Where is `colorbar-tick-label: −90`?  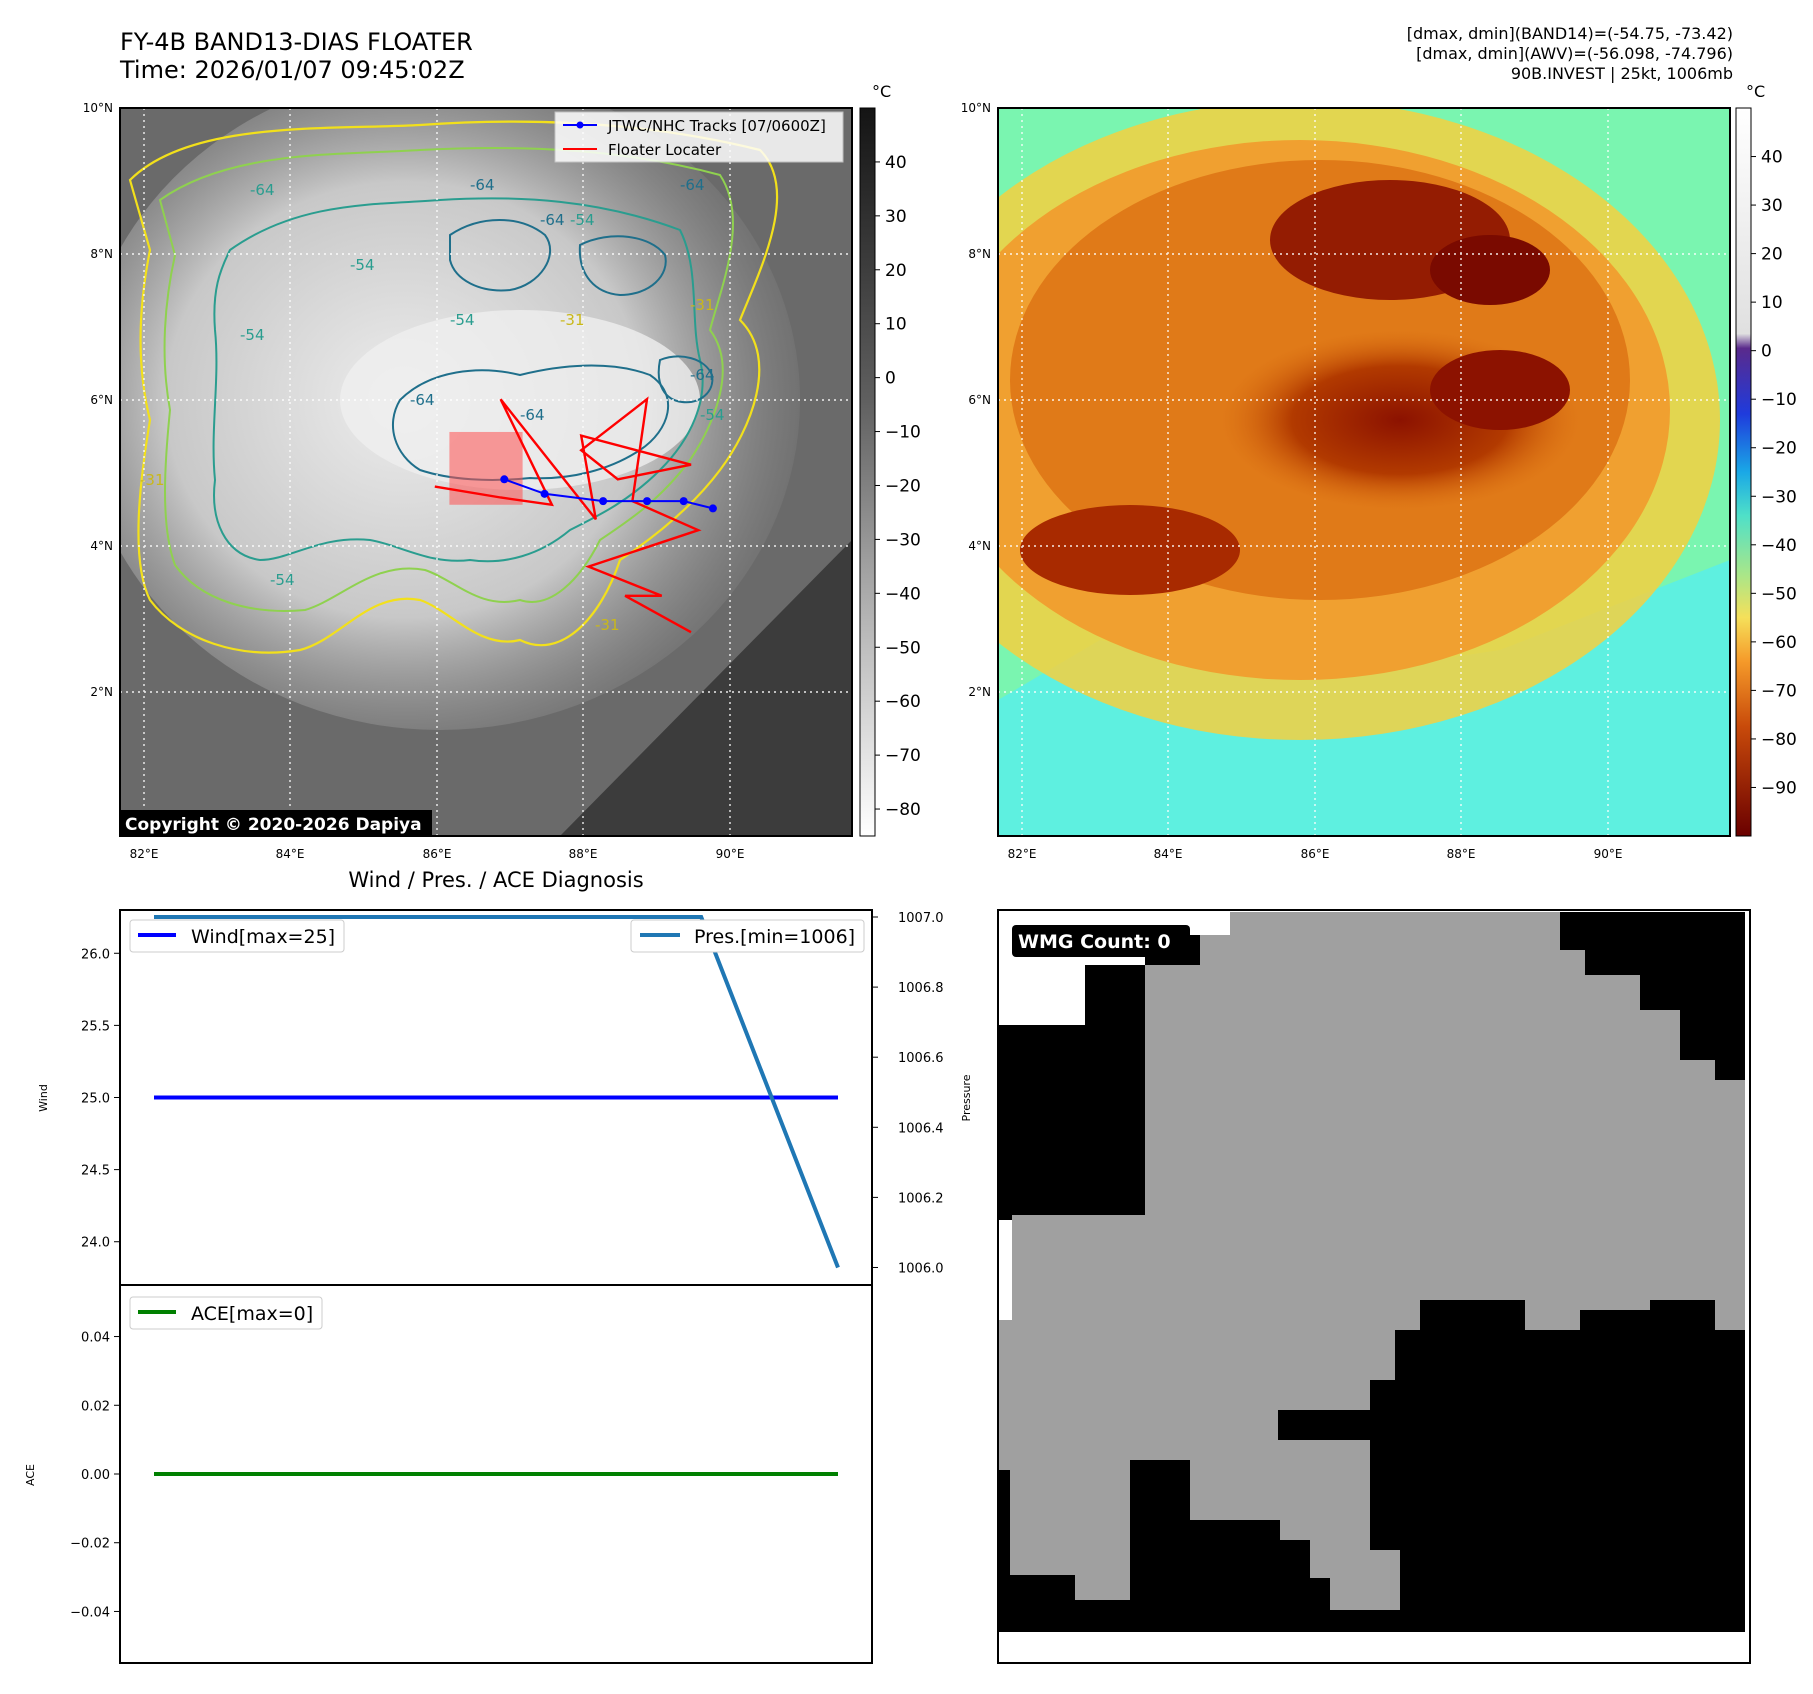
colorbar-tick-label: −90 is located at coordinates (1779, 788).